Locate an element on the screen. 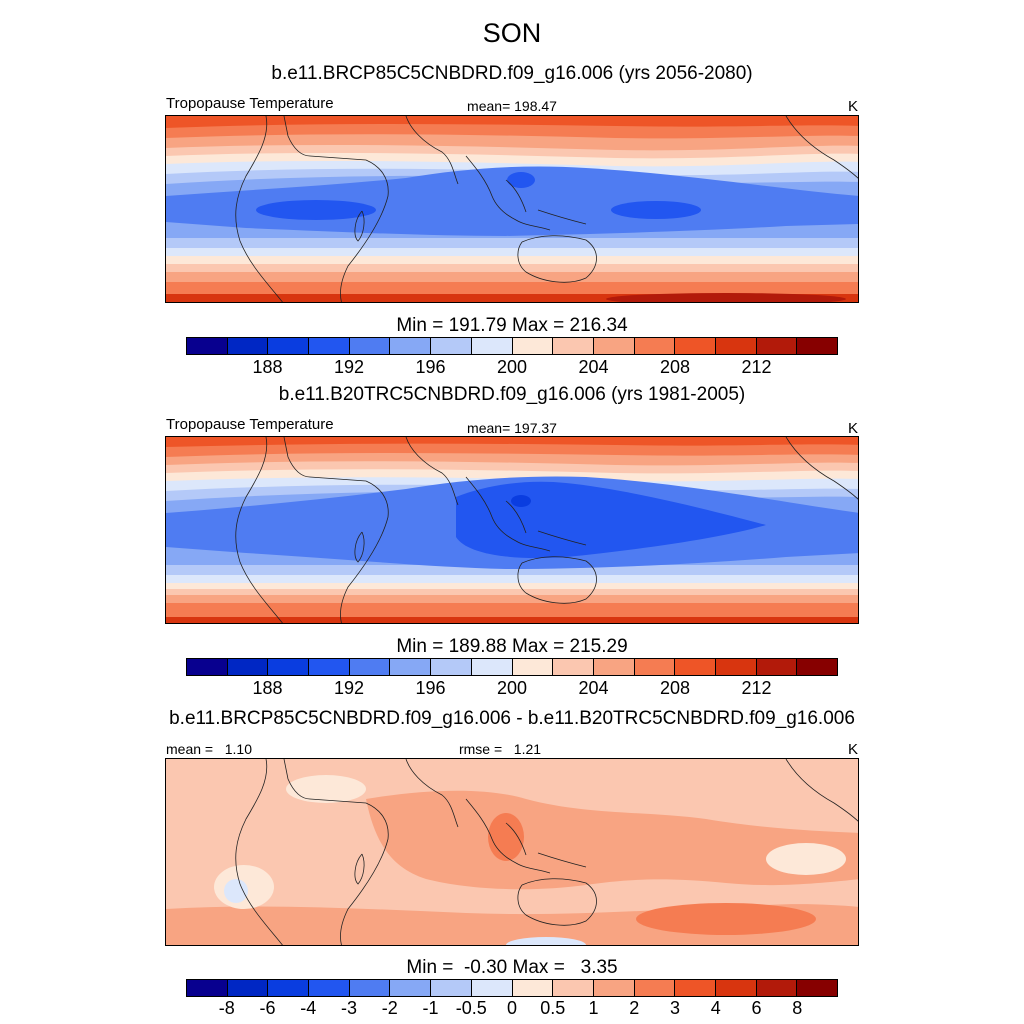 The image size is (1024, 1024). panel-3-map is located at coordinates (512, 852).